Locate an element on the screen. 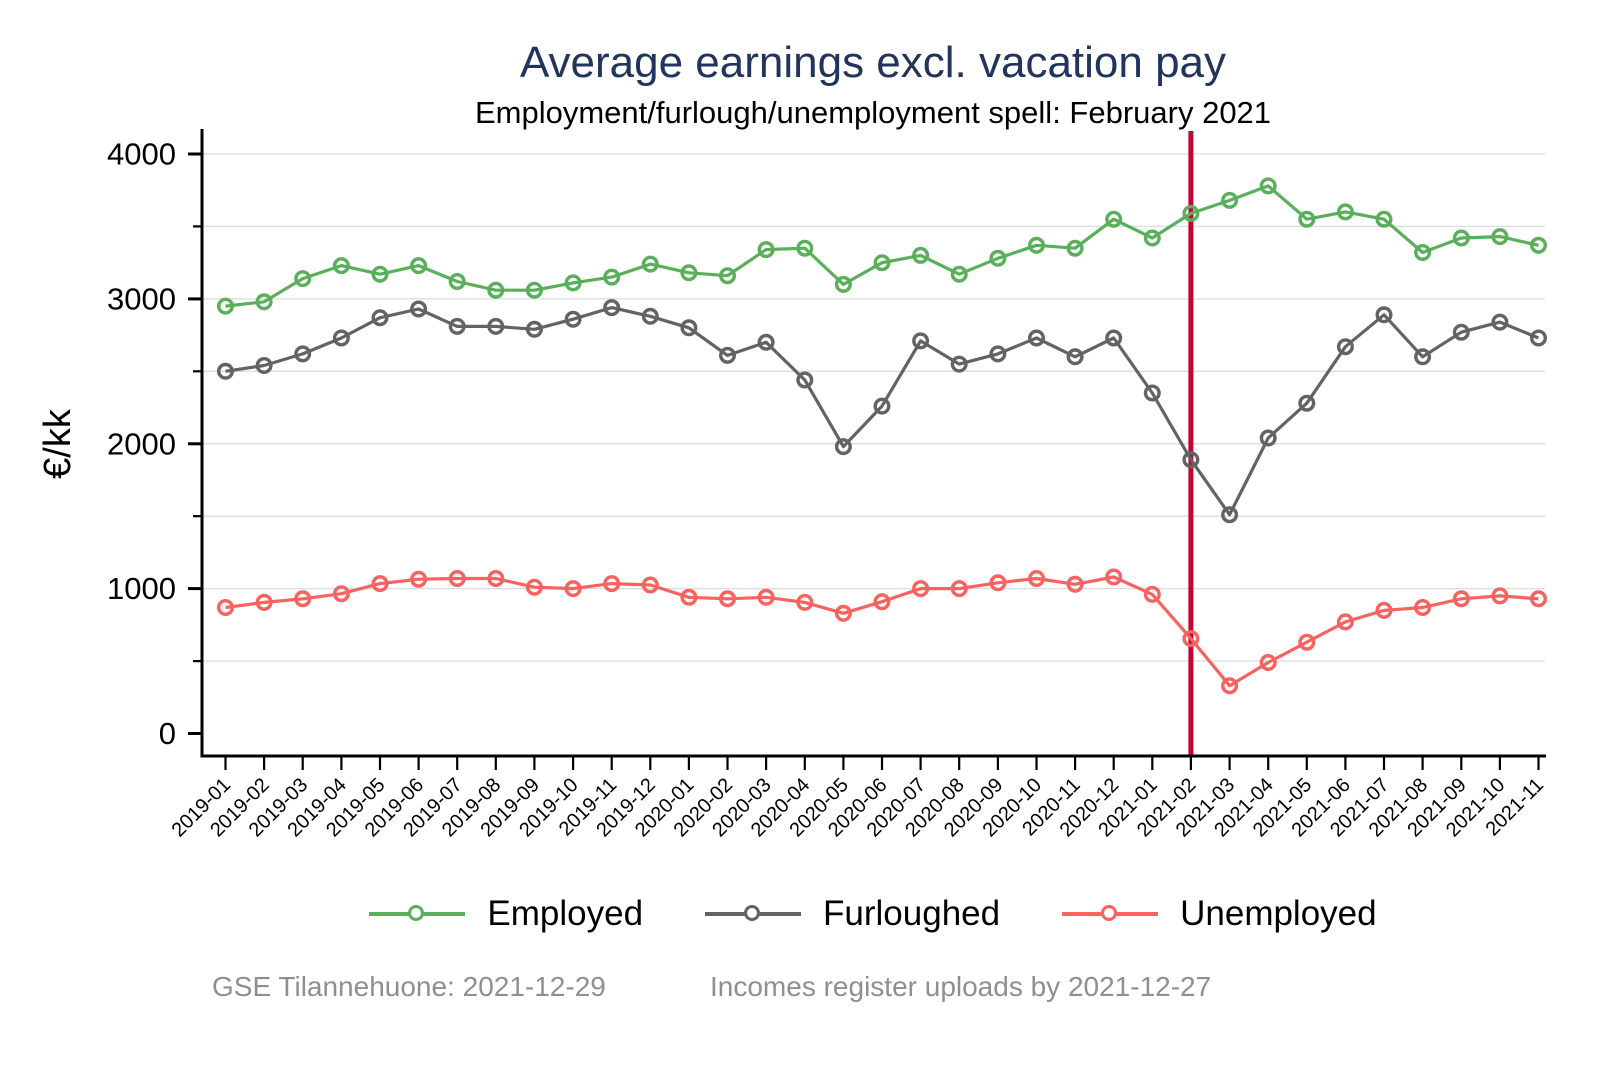  y-axis-ticks: 0 1000 2000 3000 4000 is located at coordinates (154, 444).